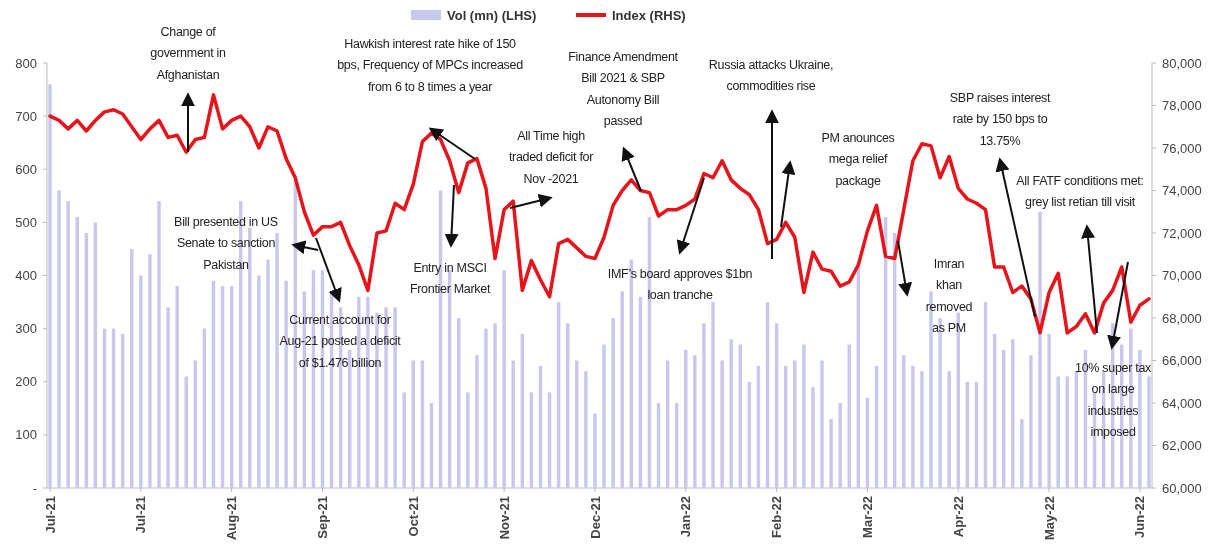  I want to click on x-tick-label: Sep-21, so click(323, 517).